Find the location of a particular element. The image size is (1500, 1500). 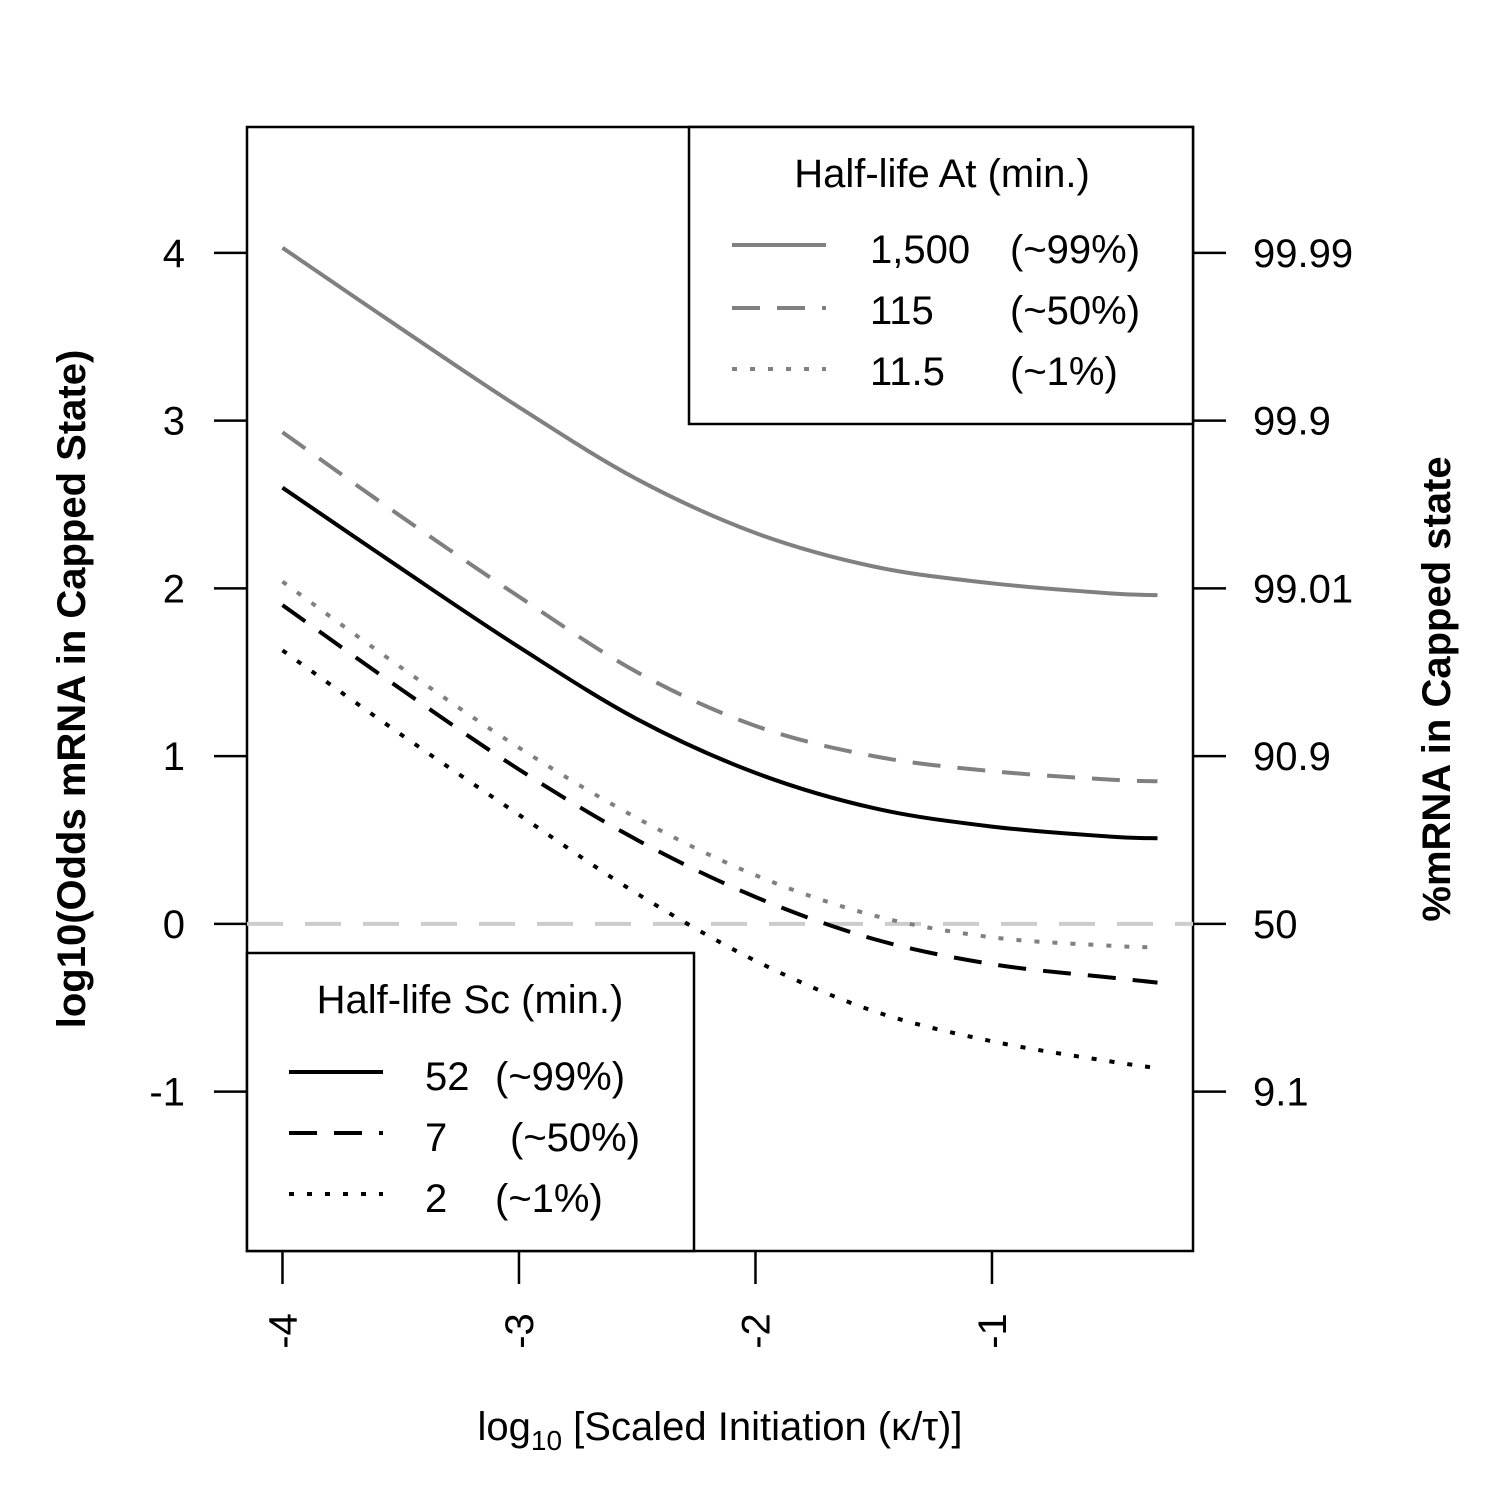

x-tick-label: -1 is located at coordinates (993, 1331).